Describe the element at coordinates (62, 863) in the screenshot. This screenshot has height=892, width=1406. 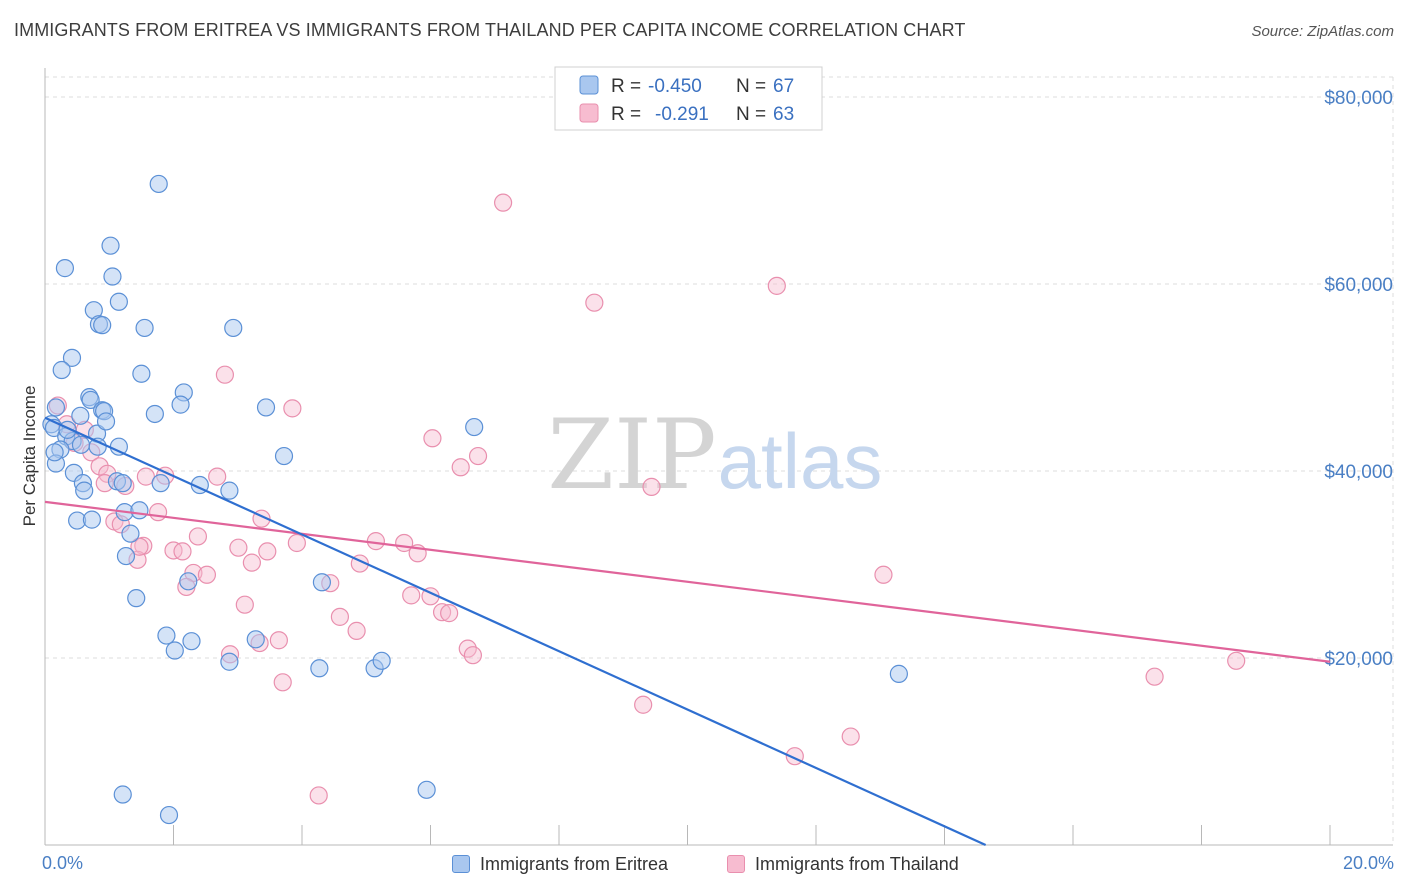
I see `x-tick-label-min: 0.0%` at that location.